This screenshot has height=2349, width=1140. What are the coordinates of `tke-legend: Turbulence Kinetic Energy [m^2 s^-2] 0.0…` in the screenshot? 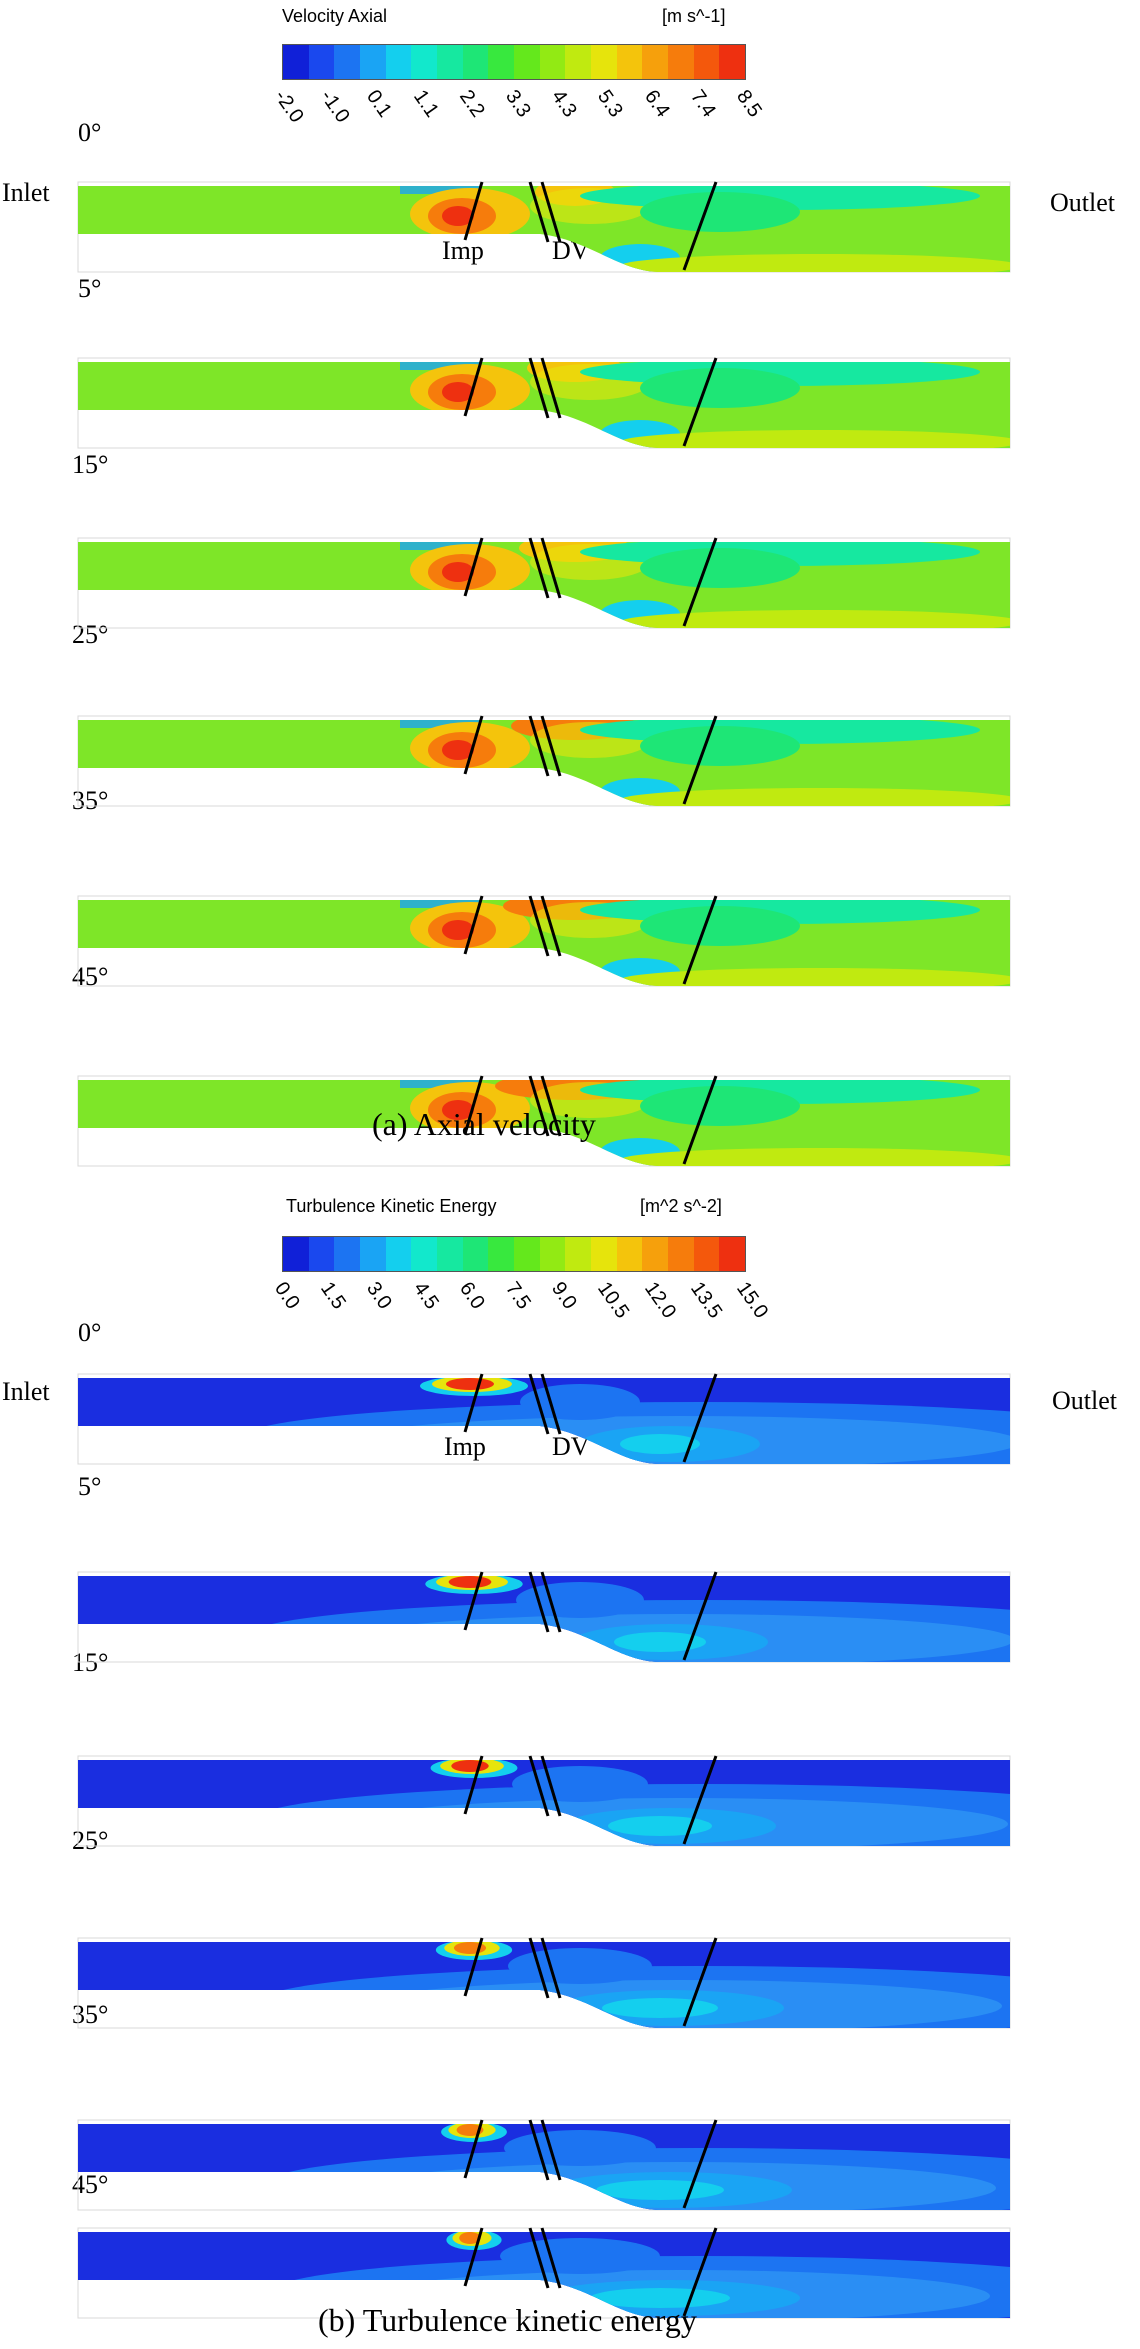 It's located at (525, 1262).